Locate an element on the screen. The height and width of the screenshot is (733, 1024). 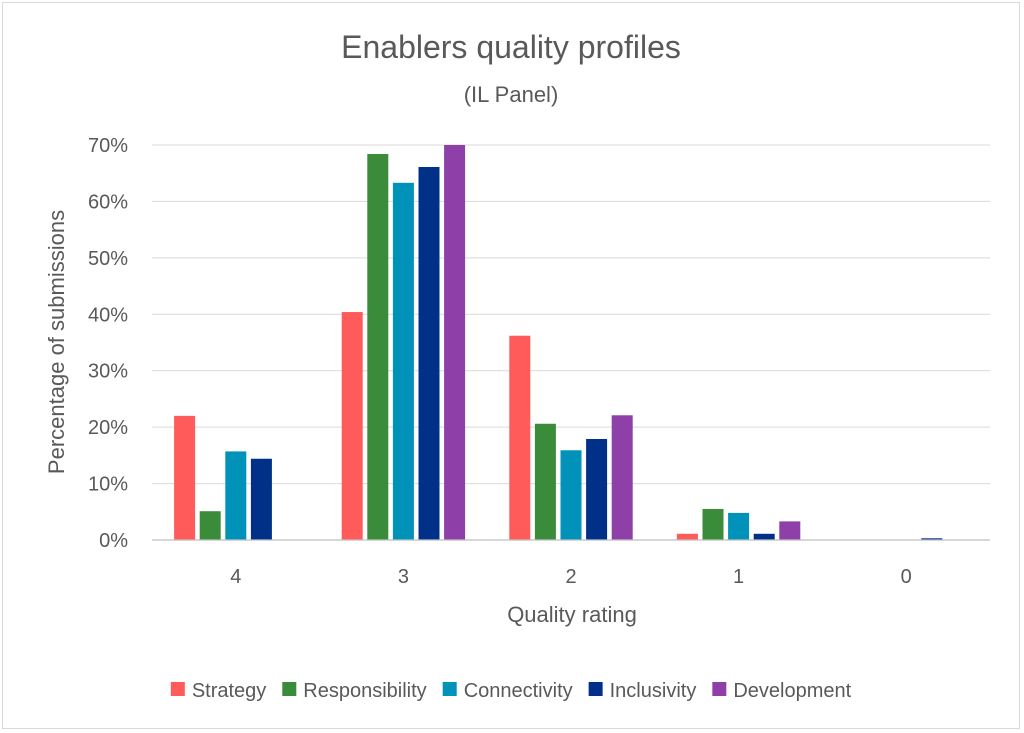
x-tick-label: 1 is located at coordinates (738, 577).